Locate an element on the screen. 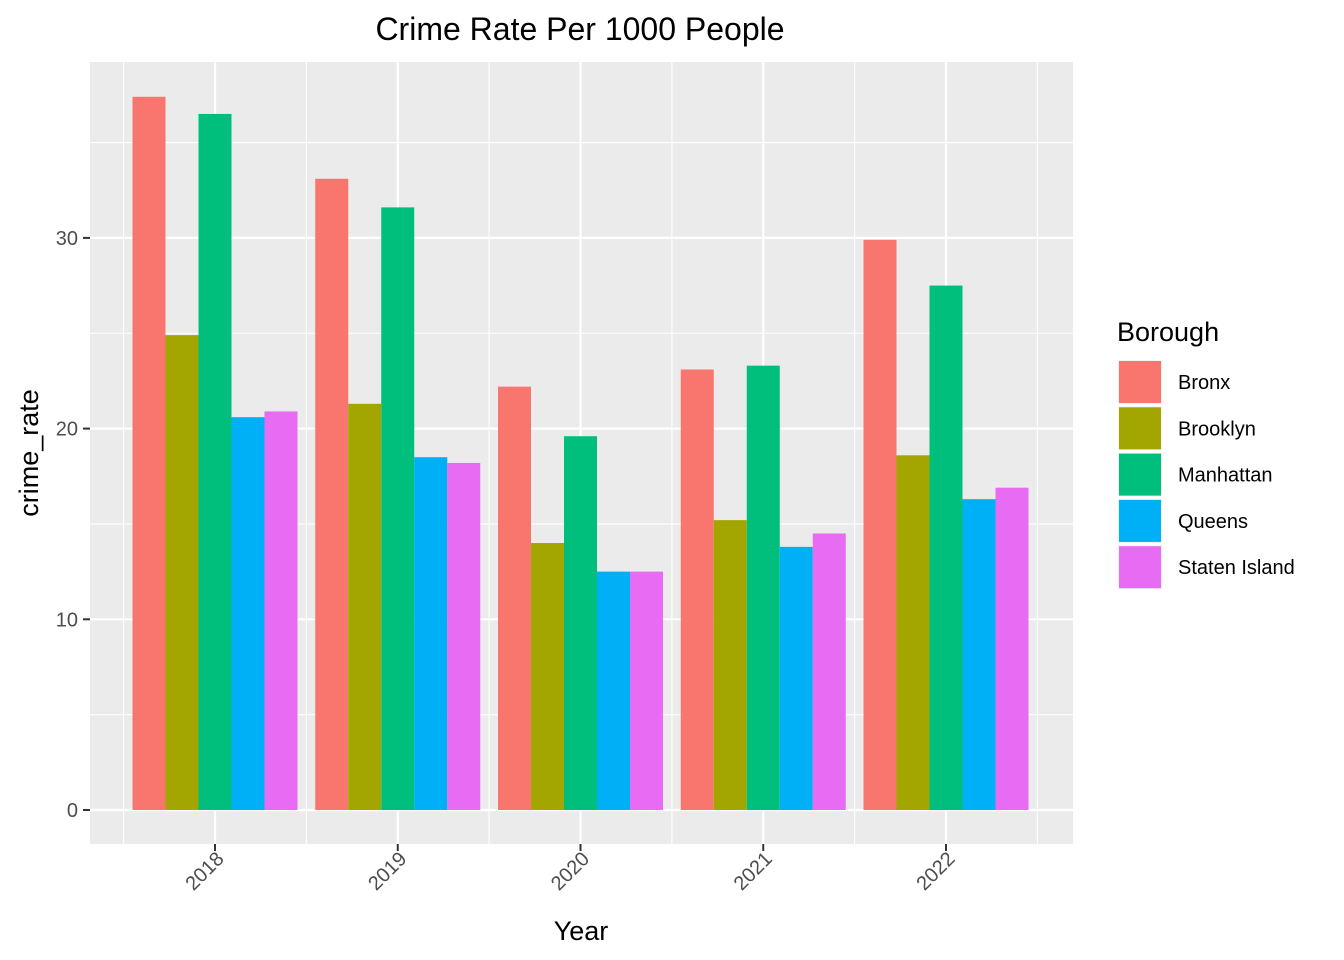 The image size is (1344, 960). bar-bronx-2019 is located at coordinates (332, 494).